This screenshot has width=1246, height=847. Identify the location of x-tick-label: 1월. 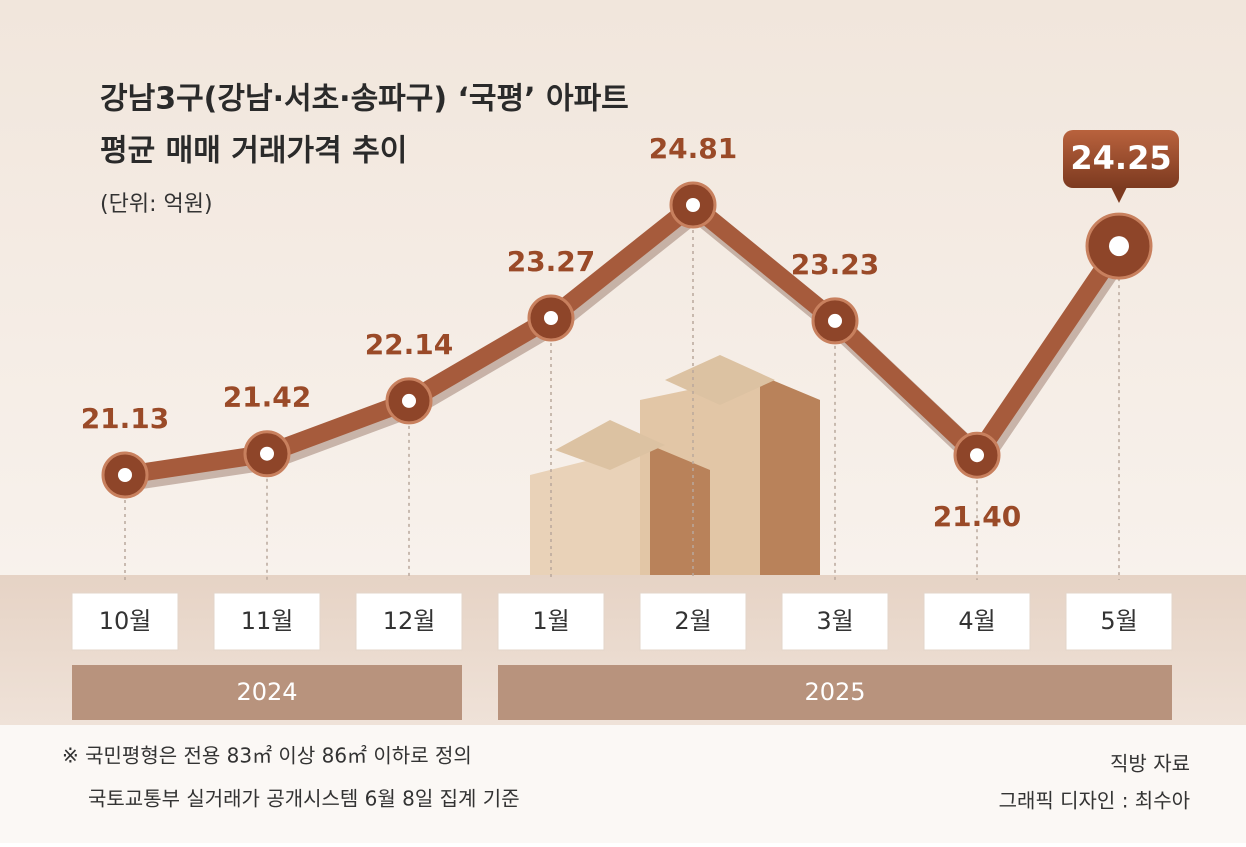
(550, 621).